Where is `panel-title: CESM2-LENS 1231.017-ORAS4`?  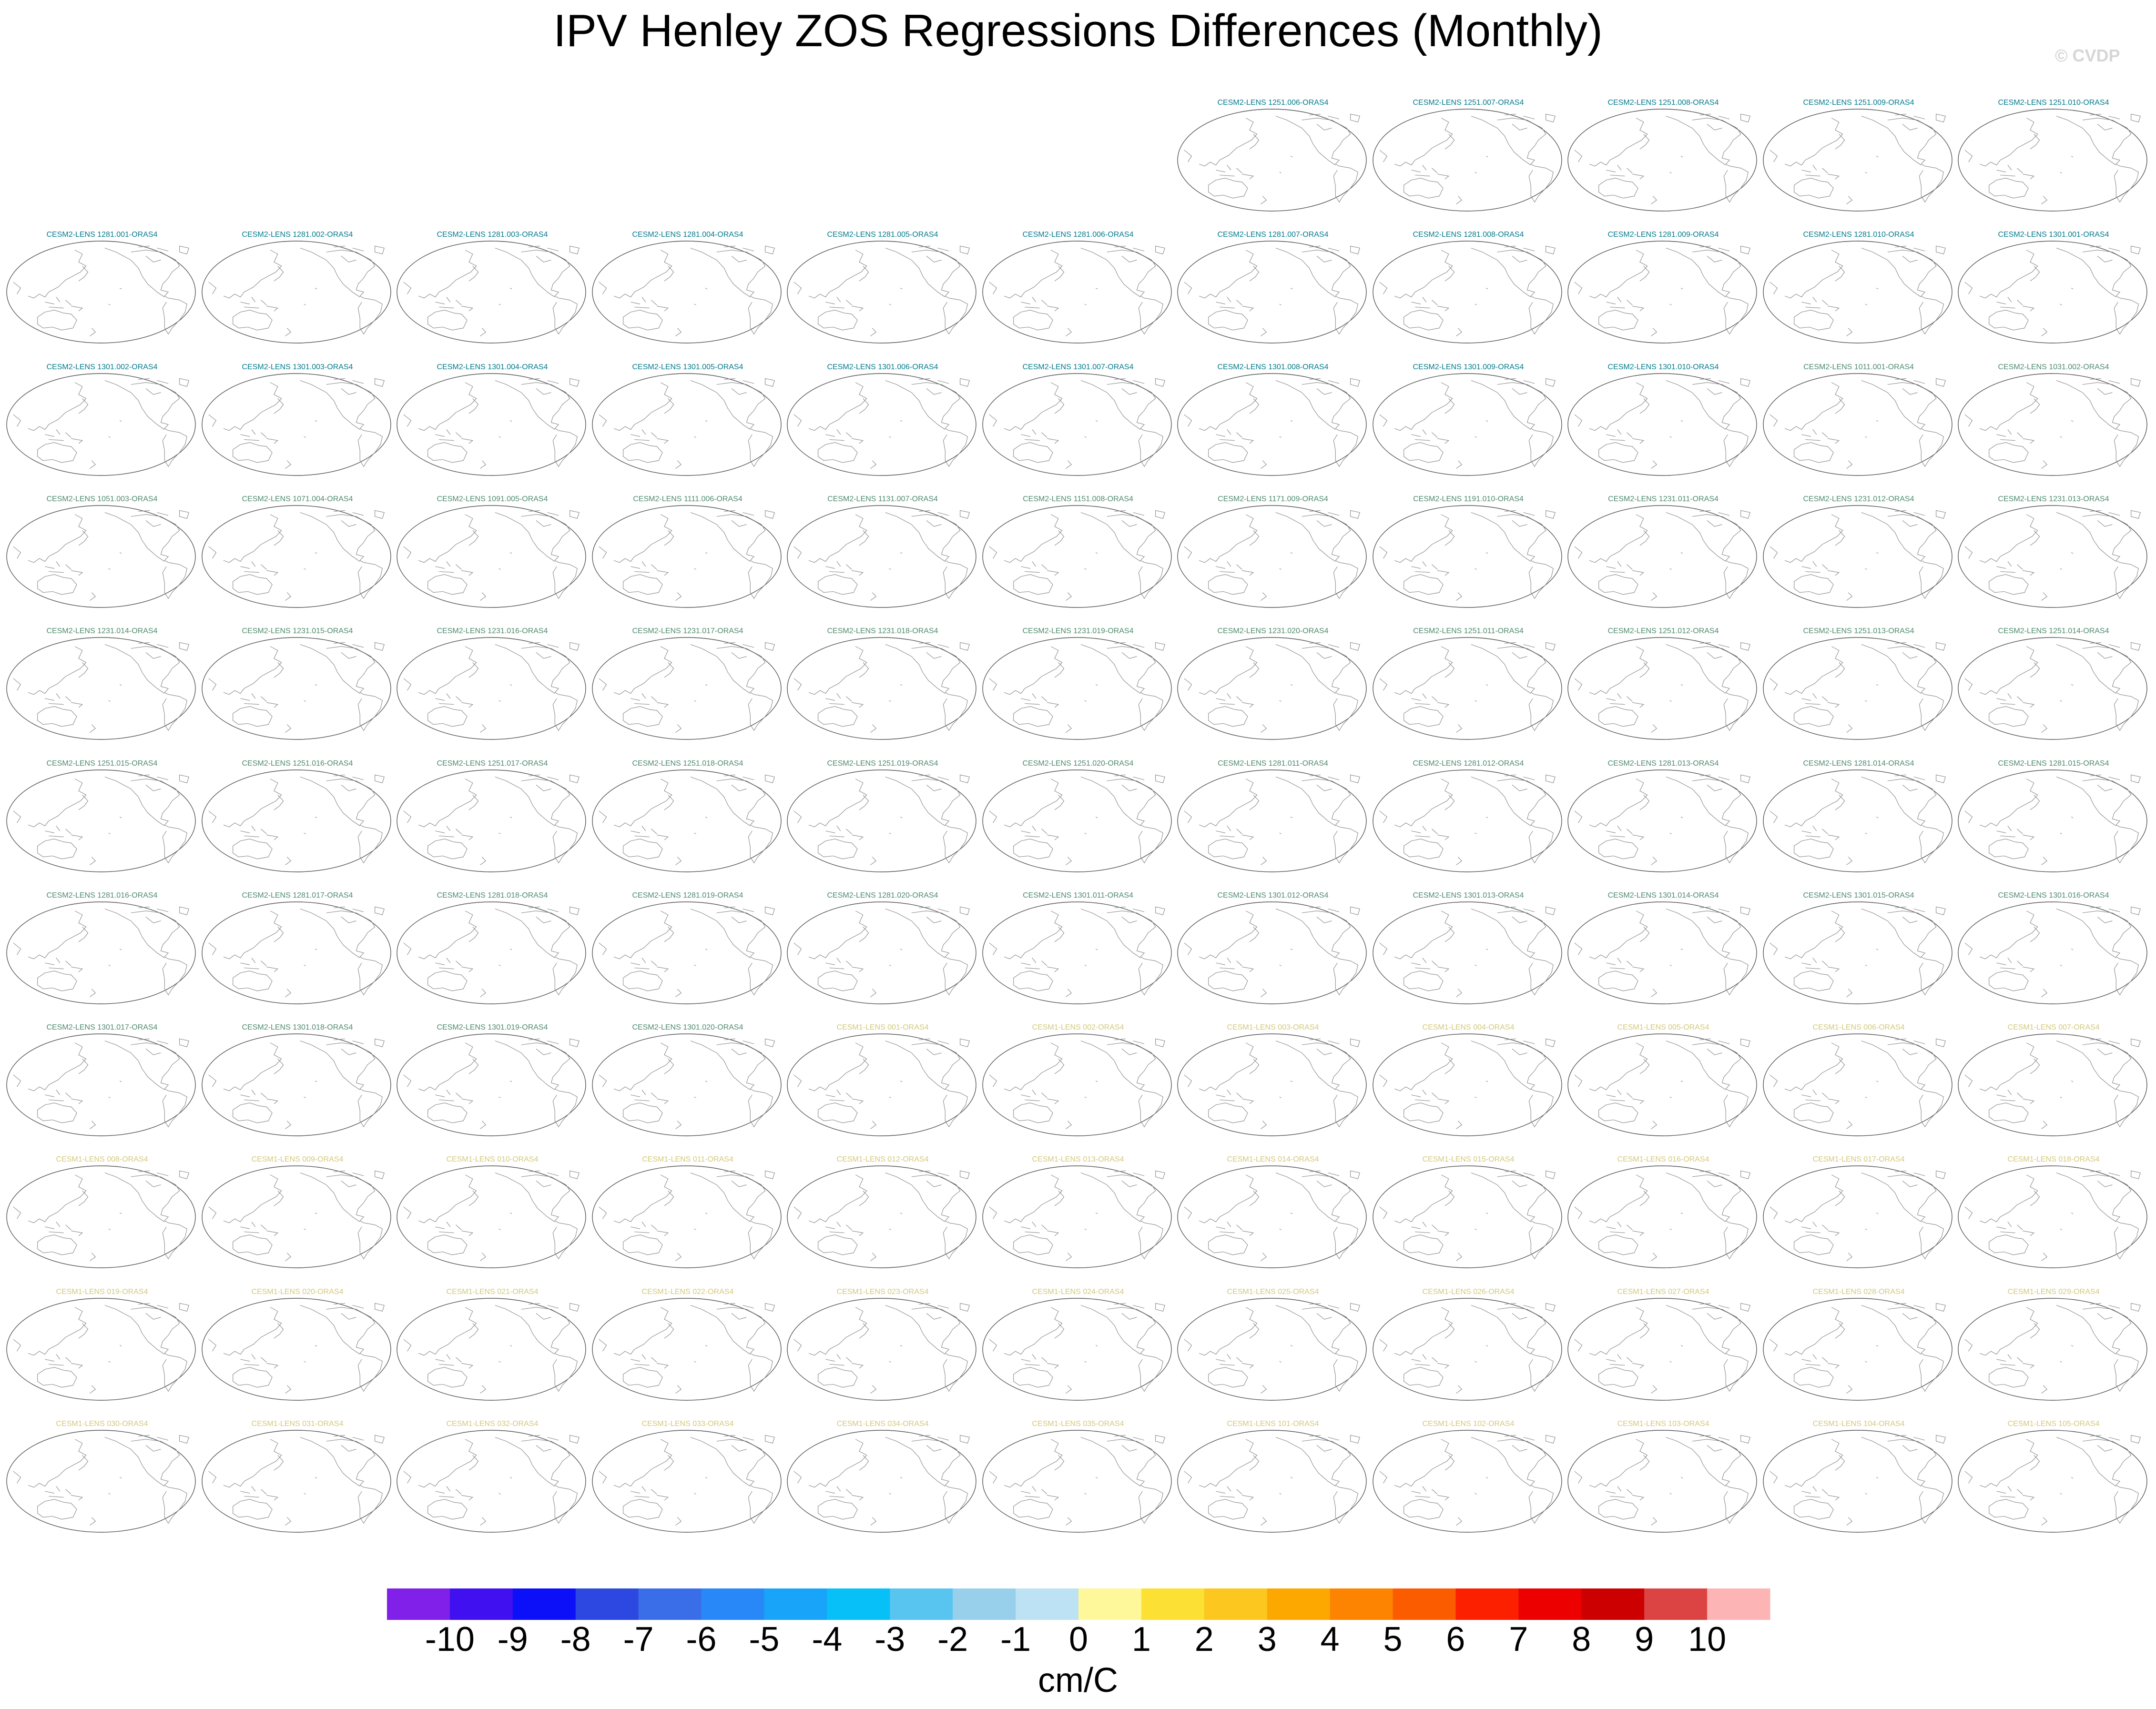 panel-title: CESM2-LENS 1231.017-ORAS4 is located at coordinates (687, 631).